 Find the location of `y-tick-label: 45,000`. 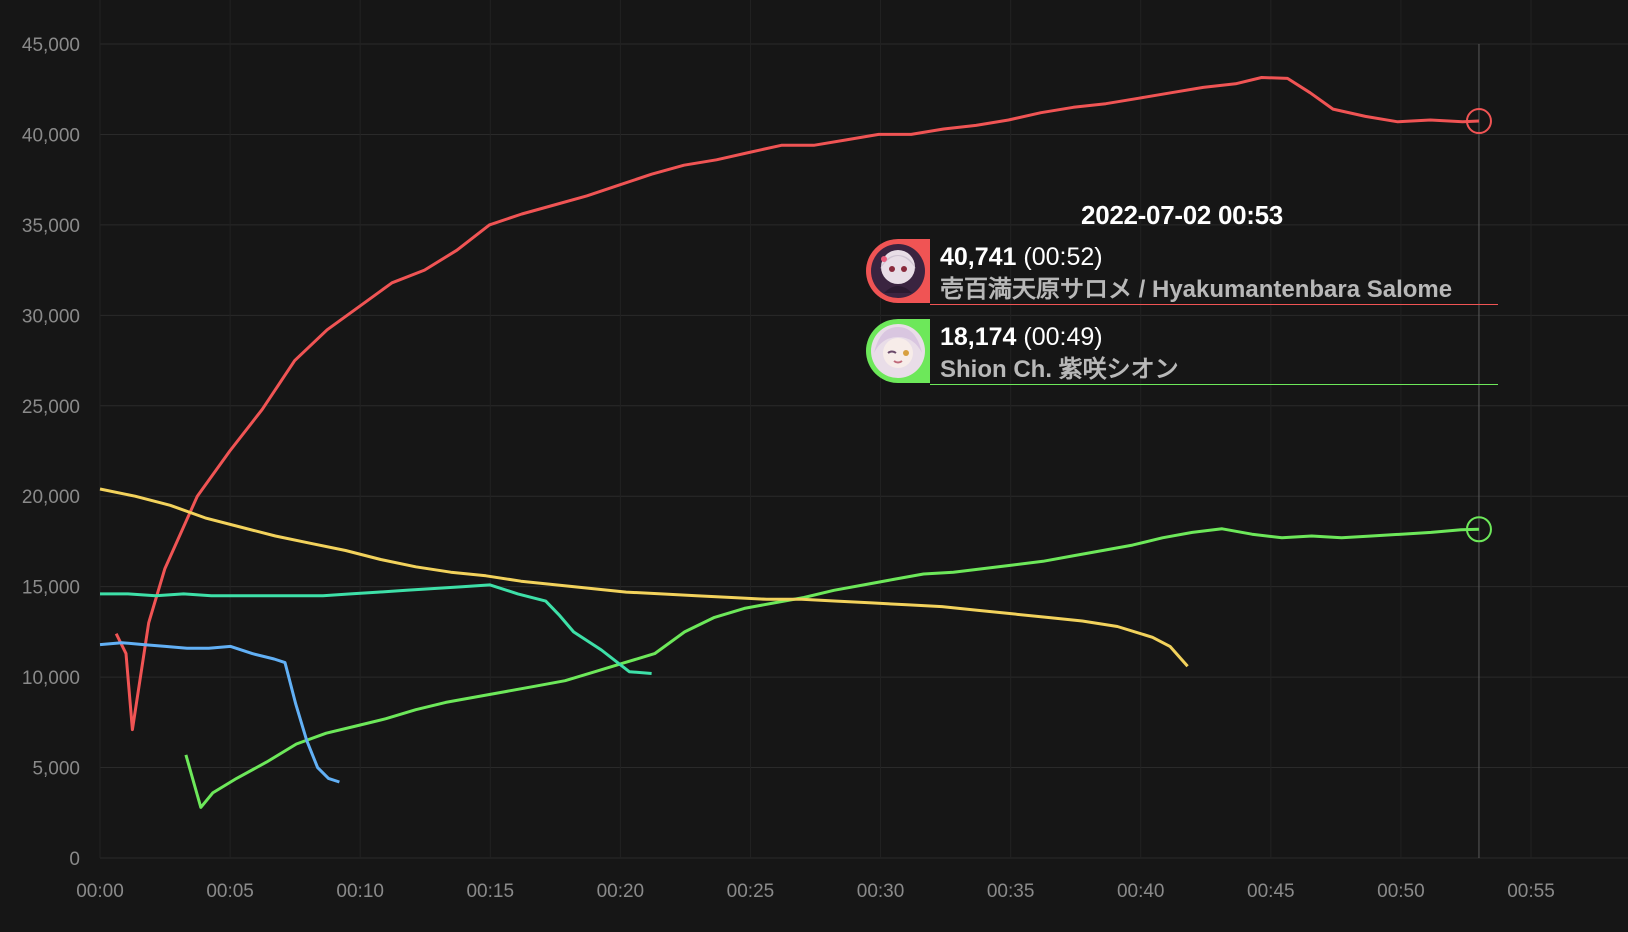

y-tick-label: 45,000 is located at coordinates (51, 45).